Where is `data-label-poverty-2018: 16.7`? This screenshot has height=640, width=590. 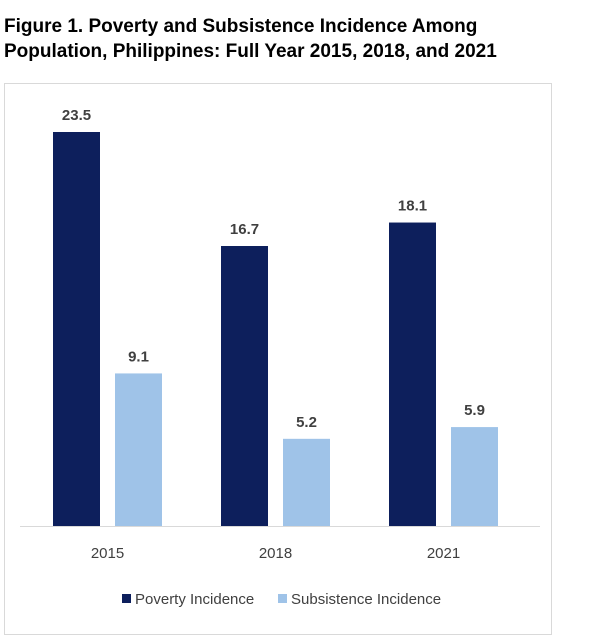 data-label-poverty-2018: 16.7 is located at coordinates (244, 229).